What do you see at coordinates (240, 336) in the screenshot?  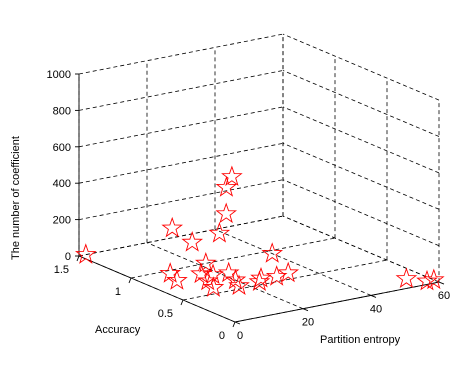 I see `x-tick-label: 0` at bounding box center [240, 336].